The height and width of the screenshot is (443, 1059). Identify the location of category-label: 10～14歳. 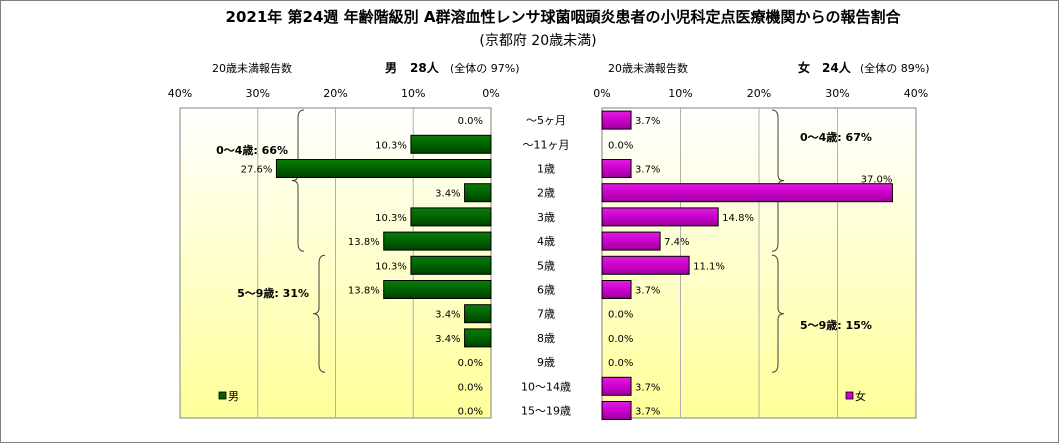
(546, 386).